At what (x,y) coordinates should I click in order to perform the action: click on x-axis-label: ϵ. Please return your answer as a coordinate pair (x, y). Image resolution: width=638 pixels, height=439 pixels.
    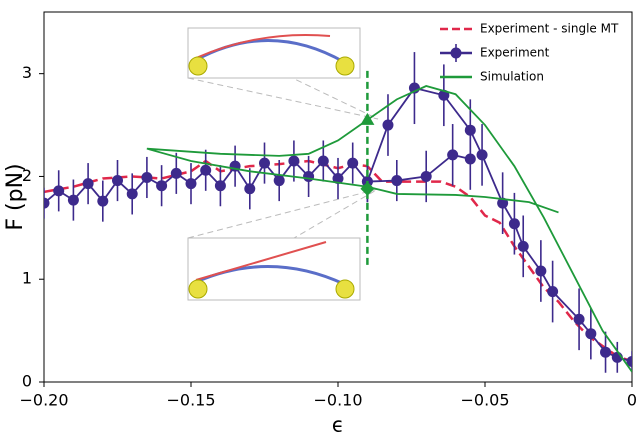
    Looking at the image, I should click on (338, 424).